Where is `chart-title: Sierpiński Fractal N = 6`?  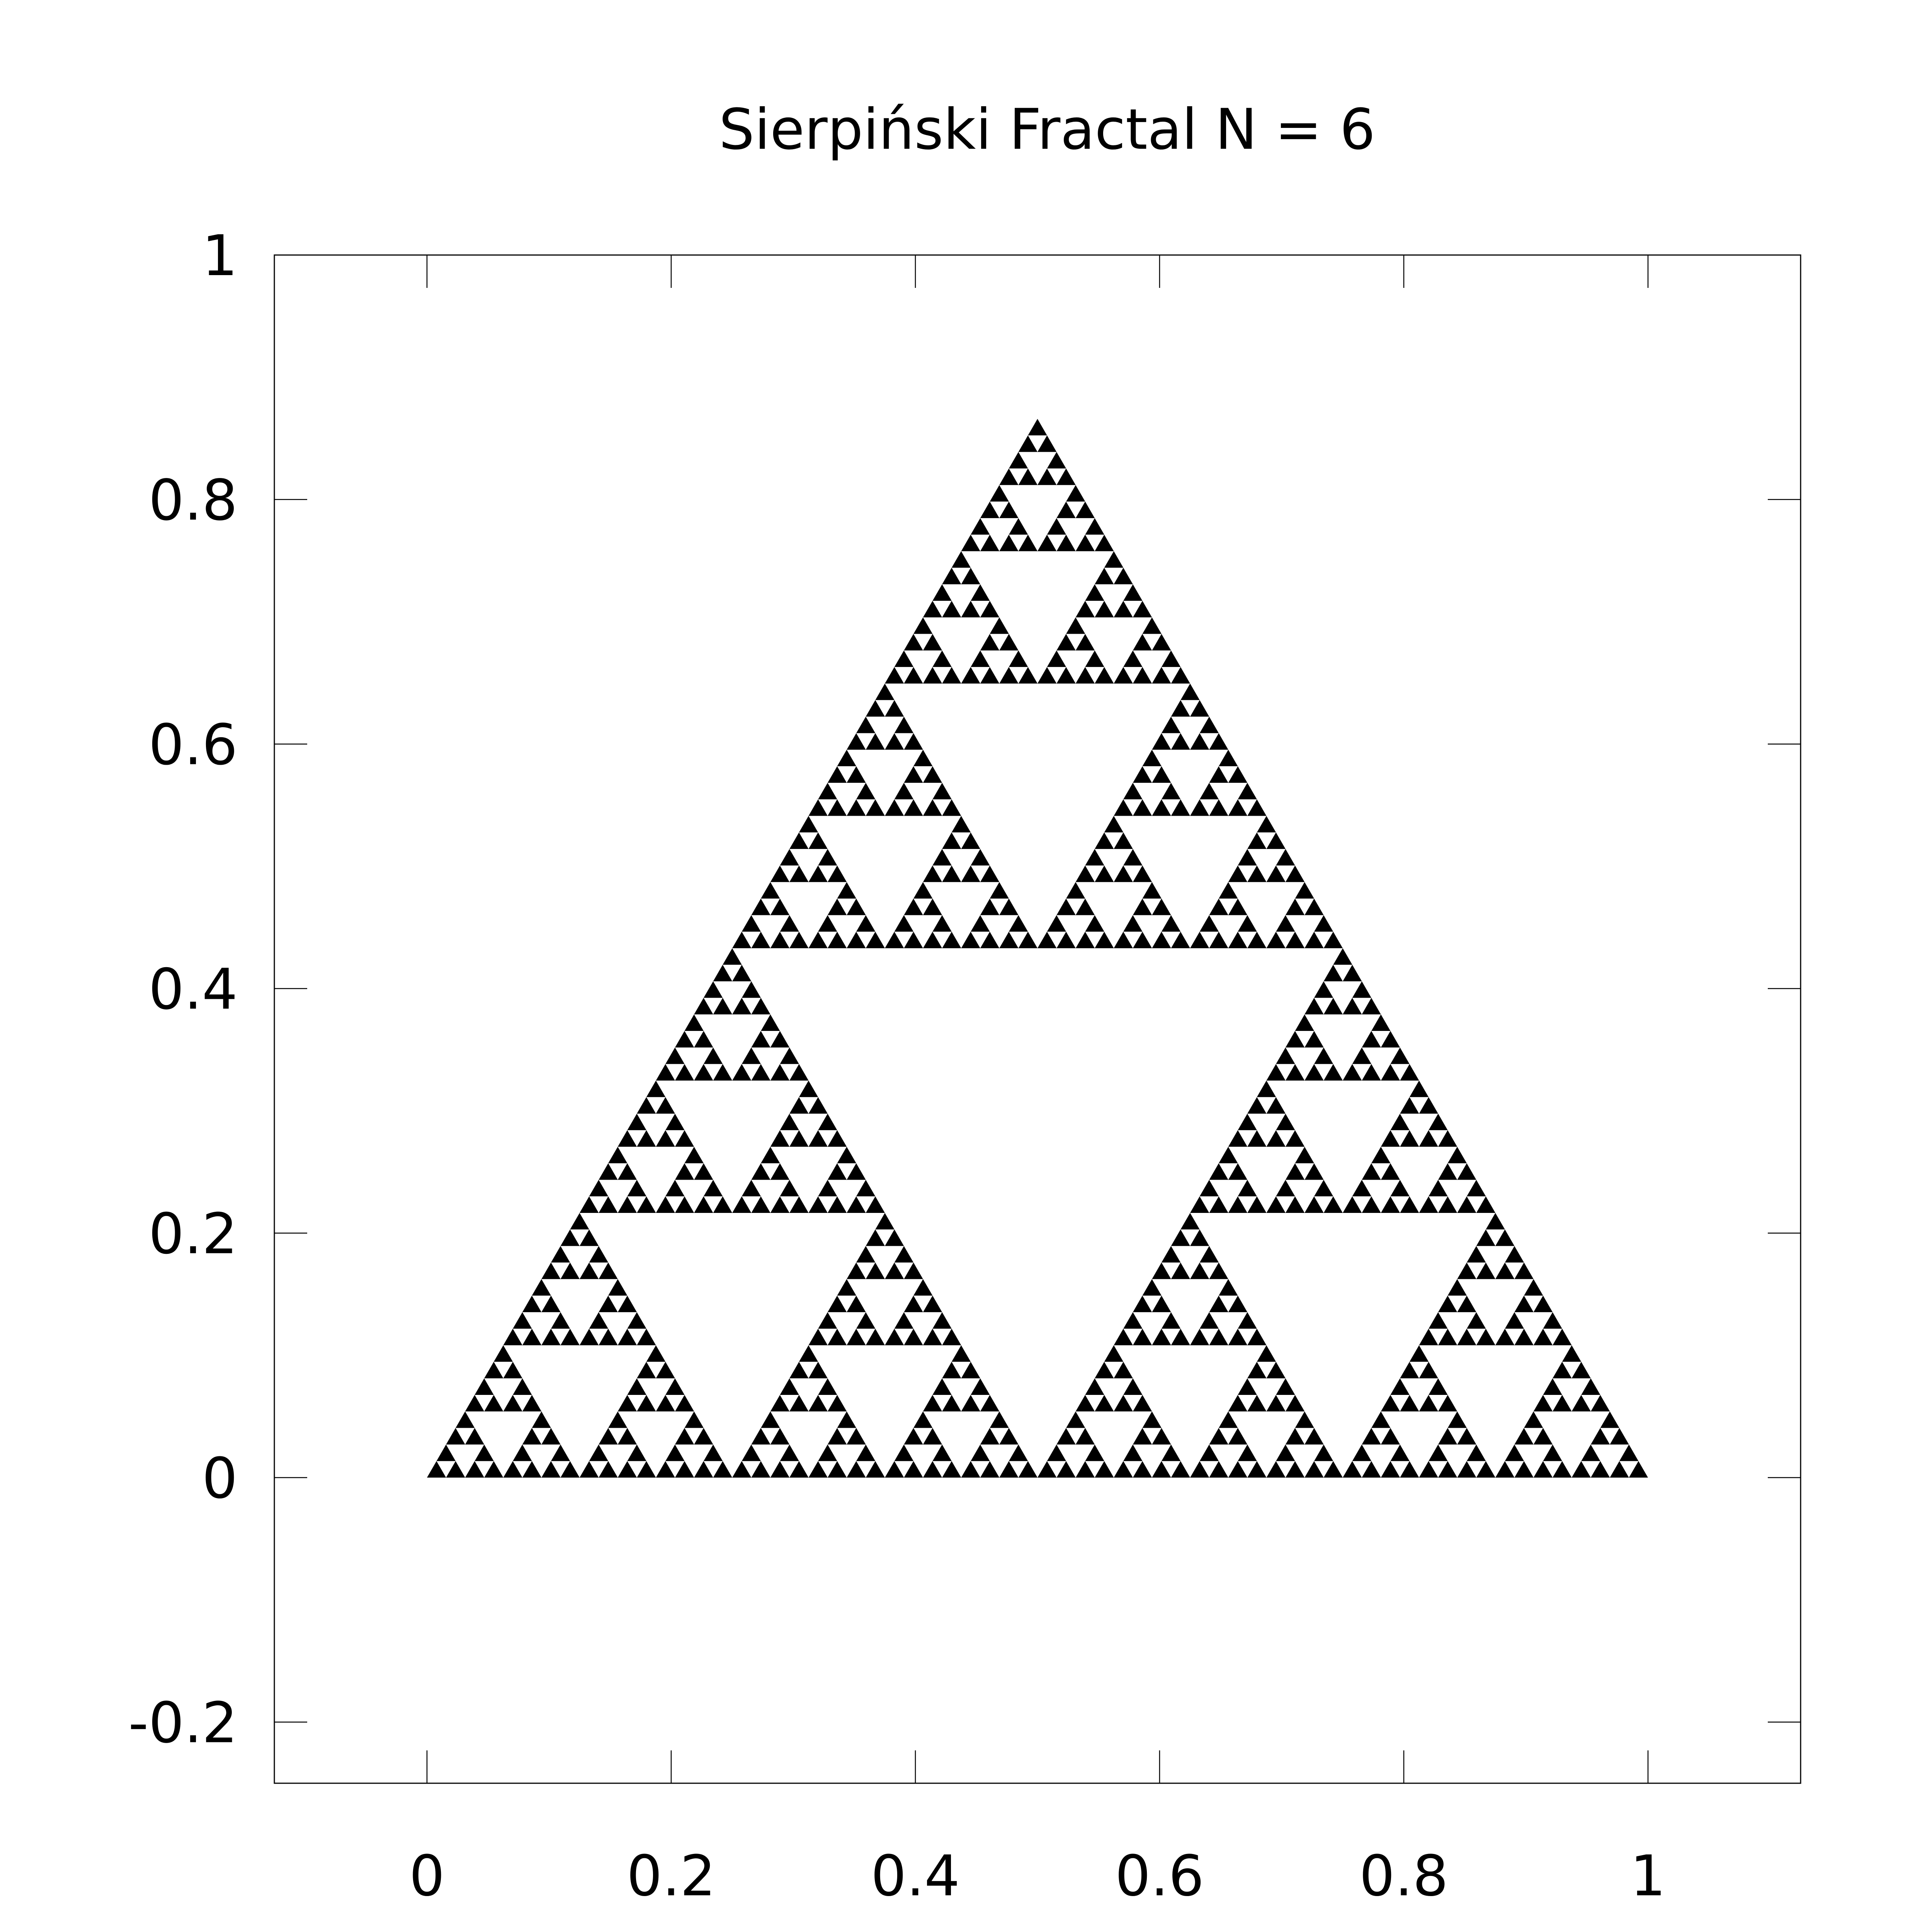 chart-title: Sierpiński Fractal N = 6 is located at coordinates (1048, 129).